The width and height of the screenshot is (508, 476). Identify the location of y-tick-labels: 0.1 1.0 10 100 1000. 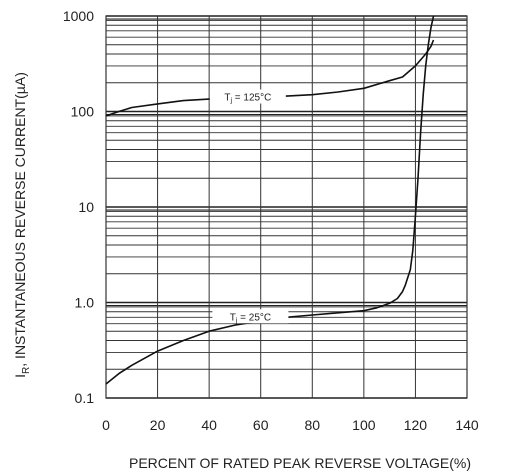
(78, 207).